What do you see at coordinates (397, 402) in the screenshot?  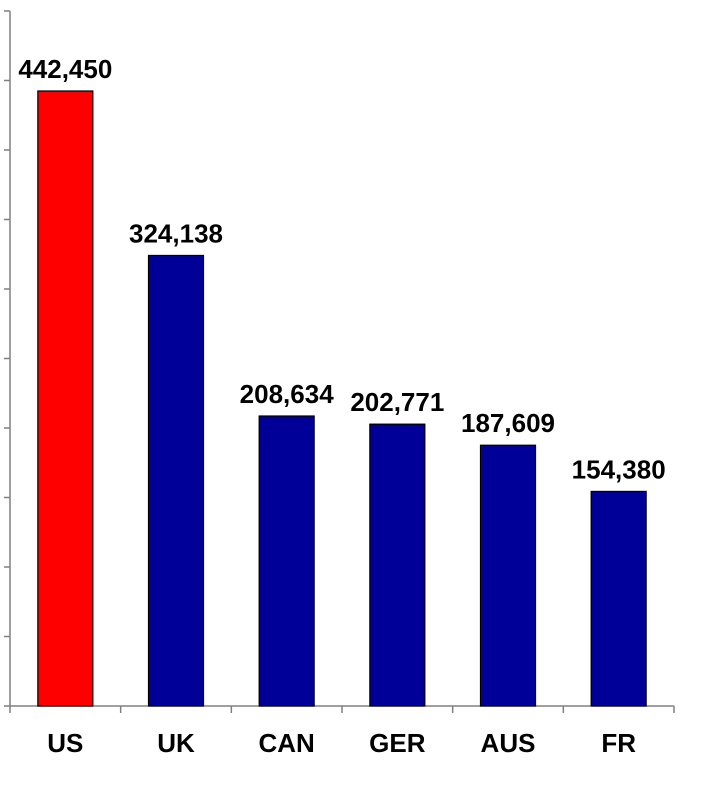 I see `data-label-ger: 202,771` at bounding box center [397, 402].